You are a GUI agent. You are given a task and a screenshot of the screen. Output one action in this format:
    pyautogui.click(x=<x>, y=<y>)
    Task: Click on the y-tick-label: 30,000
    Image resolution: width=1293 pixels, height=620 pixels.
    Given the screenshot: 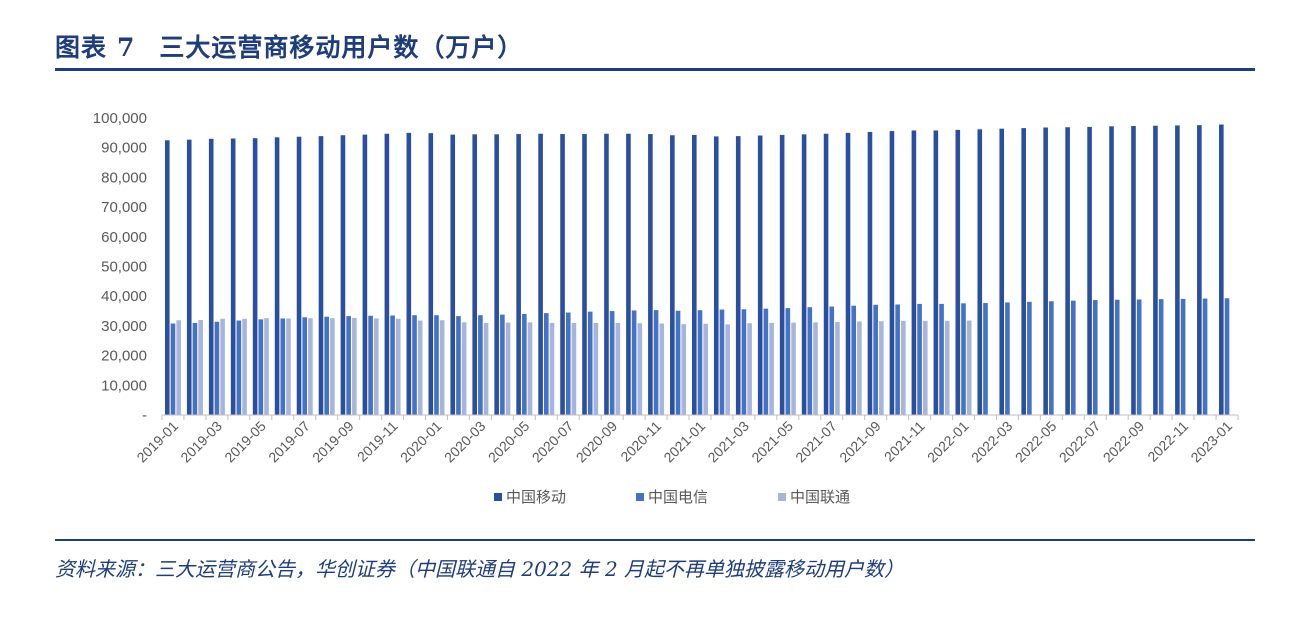 What is the action you would take?
    pyautogui.click(x=124, y=326)
    